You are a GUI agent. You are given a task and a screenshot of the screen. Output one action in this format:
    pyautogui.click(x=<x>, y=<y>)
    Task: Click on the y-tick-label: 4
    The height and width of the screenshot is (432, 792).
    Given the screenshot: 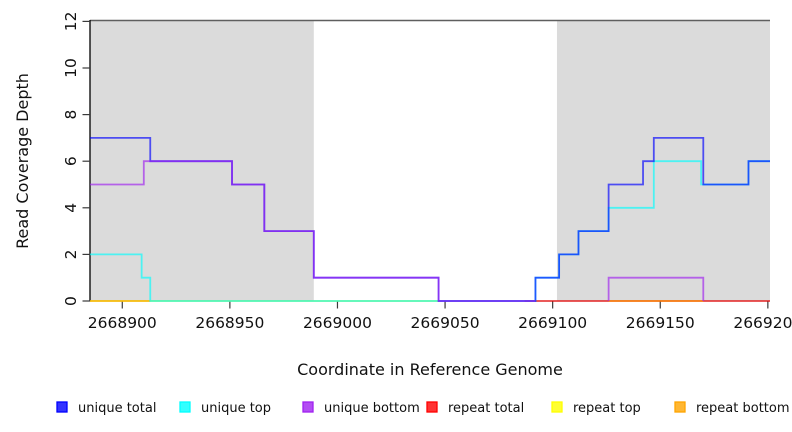 What is the action you would take?
    pyautogui.click(x=71, y=208)
    